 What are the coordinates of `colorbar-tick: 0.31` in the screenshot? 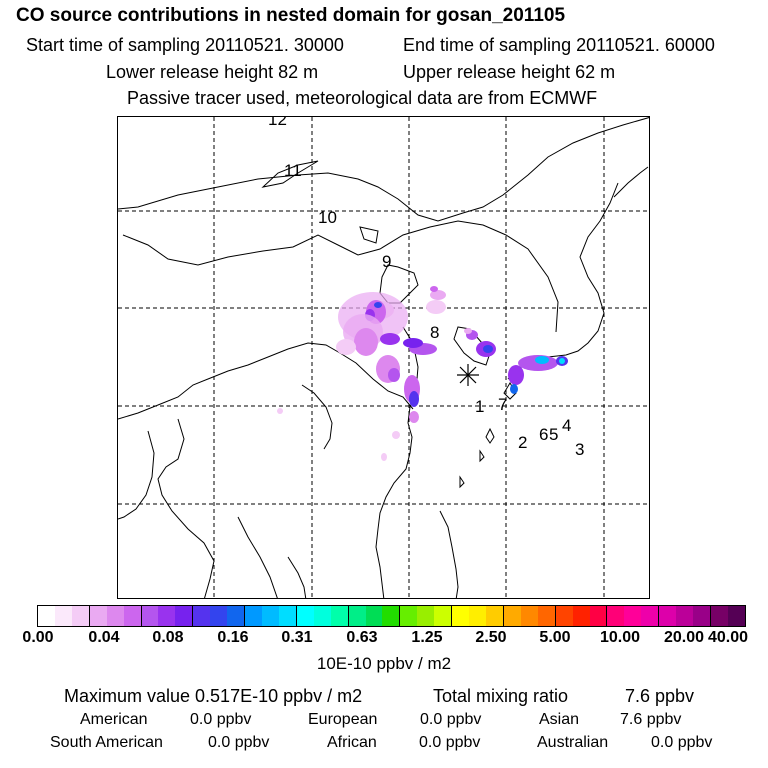 It's located at (297, 637).